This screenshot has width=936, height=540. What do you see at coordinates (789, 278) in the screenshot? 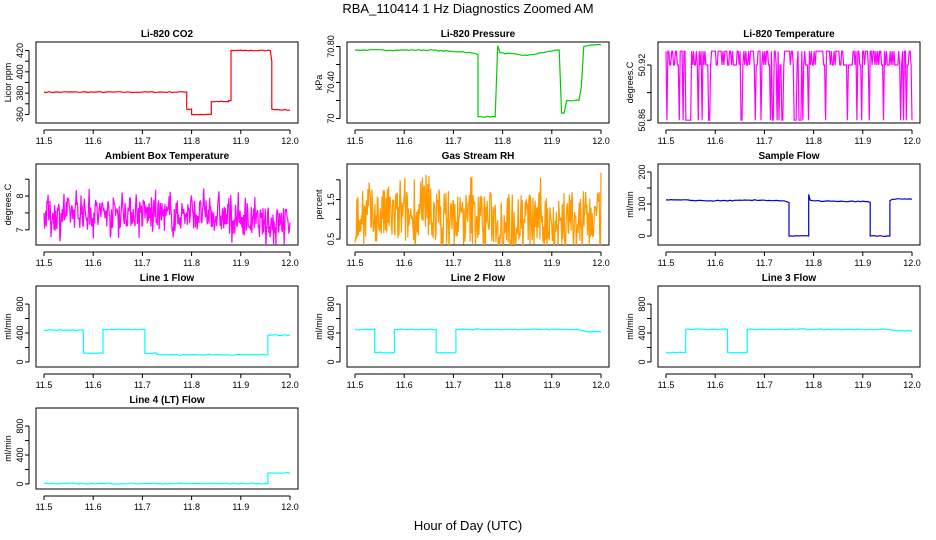
I see `panel-title: Line 3 Flow` at bounding box center [789, 278].